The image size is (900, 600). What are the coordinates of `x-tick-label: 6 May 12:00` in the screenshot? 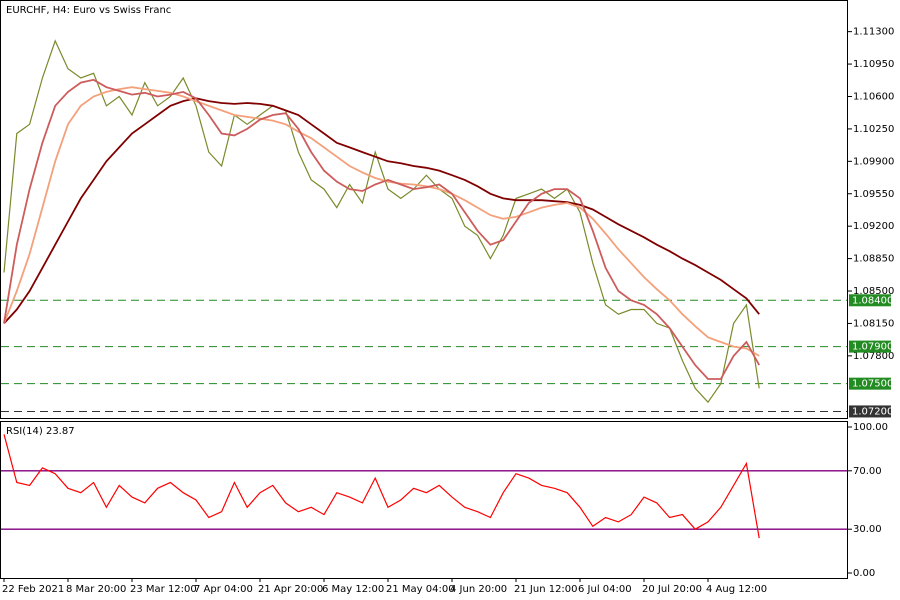 It's located at (353, 589).